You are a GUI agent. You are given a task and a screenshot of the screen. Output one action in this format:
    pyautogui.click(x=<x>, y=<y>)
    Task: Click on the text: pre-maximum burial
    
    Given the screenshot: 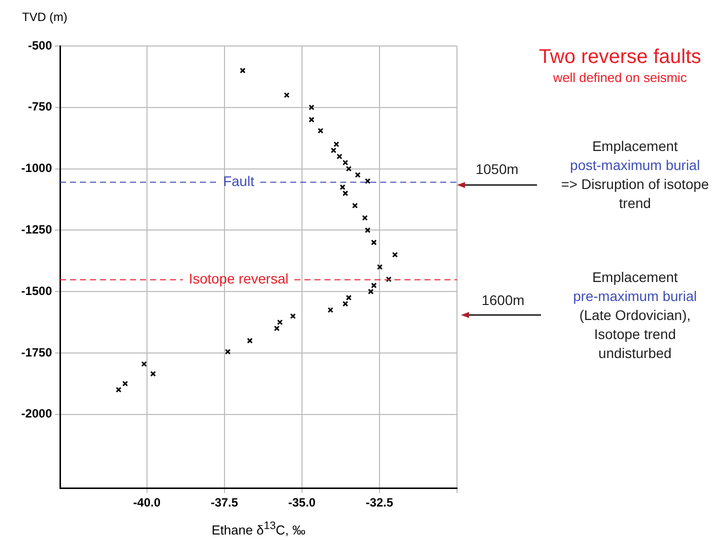 What is the action you would take?
    pyautogui.click(x=635, y=296)
    